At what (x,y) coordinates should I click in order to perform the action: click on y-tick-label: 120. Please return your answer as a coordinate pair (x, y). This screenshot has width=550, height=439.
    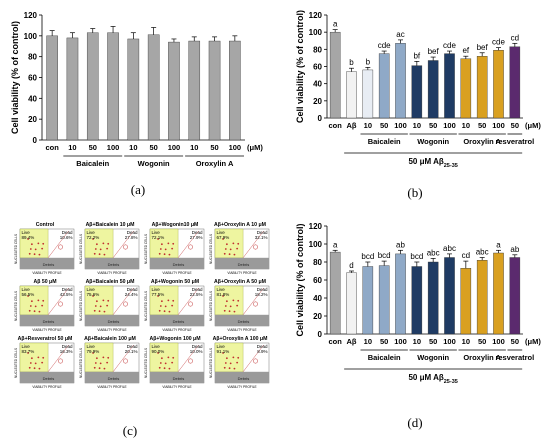
    Looking at the image, I should click on (31, 15).